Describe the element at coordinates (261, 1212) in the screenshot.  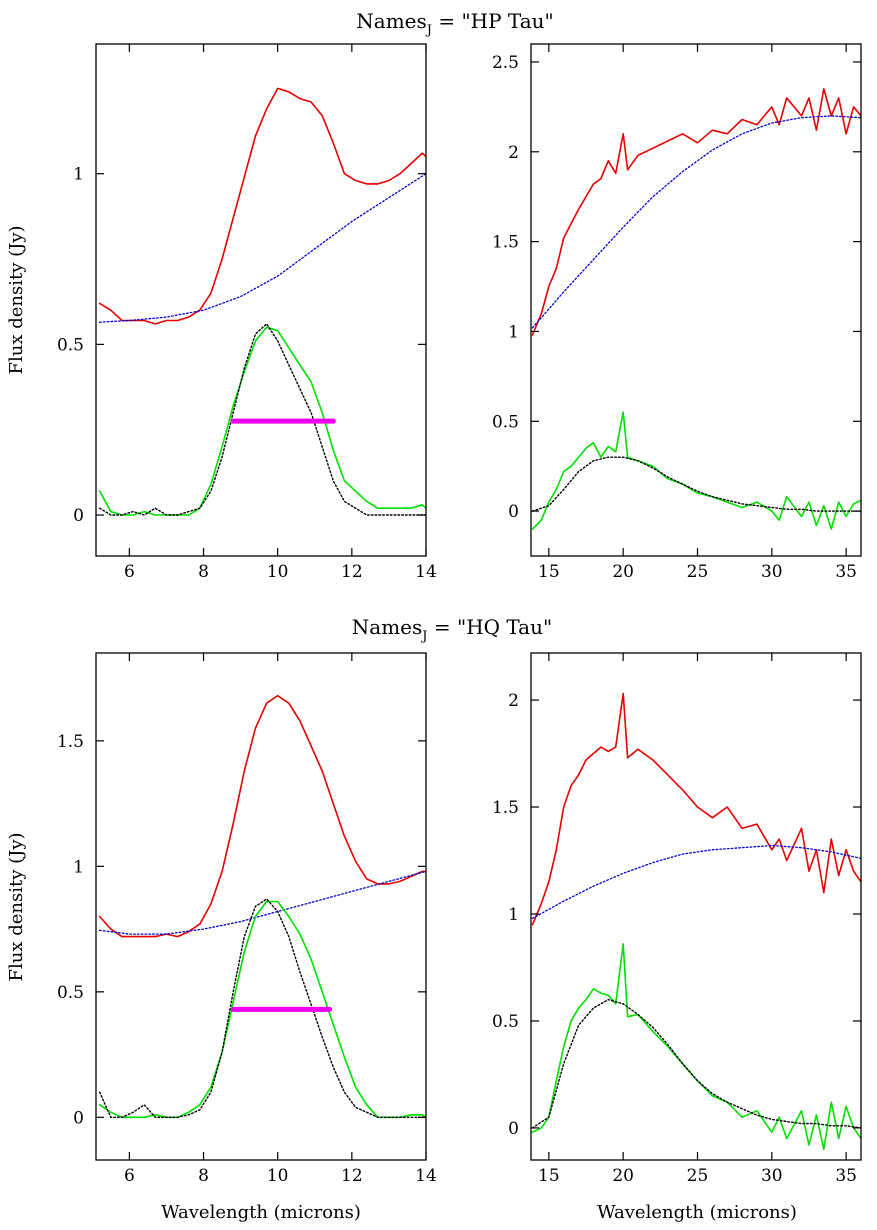
I see `x-axis-title-left: Wavelength (microns)` at that location.